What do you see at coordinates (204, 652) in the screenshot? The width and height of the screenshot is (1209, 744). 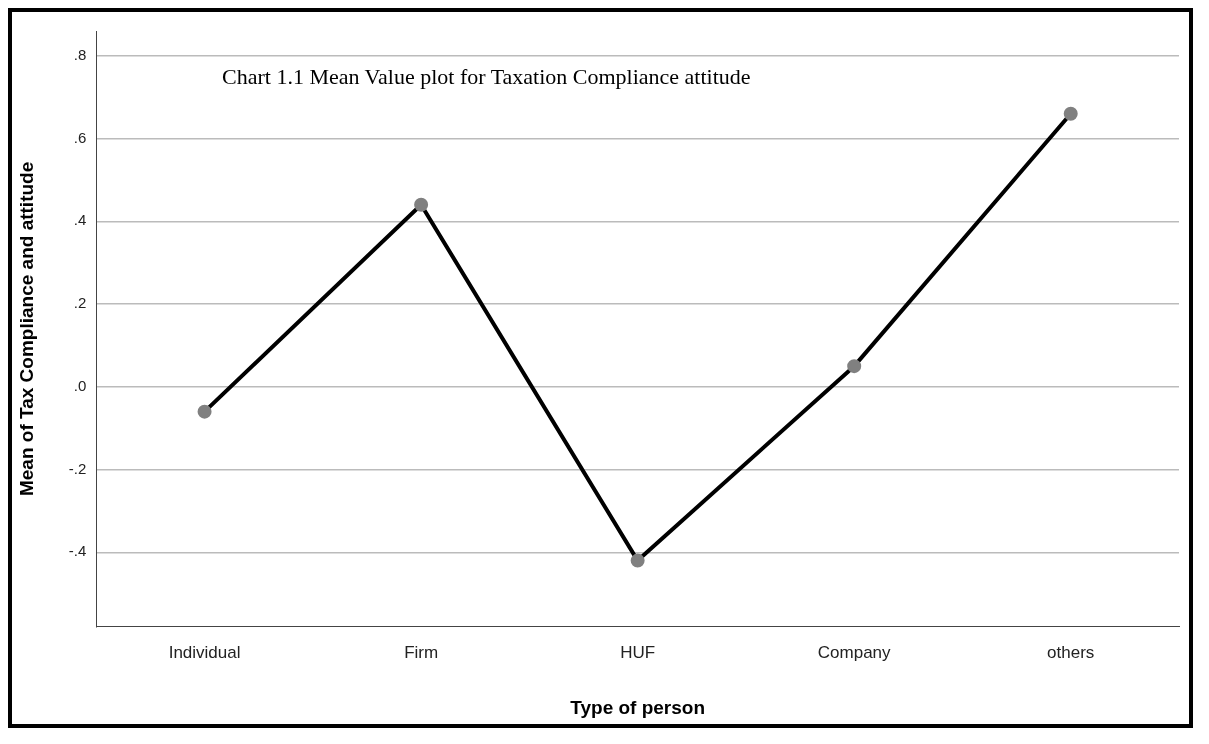 I see `x-tick-label: Individual` at bounding box center [204, 652].